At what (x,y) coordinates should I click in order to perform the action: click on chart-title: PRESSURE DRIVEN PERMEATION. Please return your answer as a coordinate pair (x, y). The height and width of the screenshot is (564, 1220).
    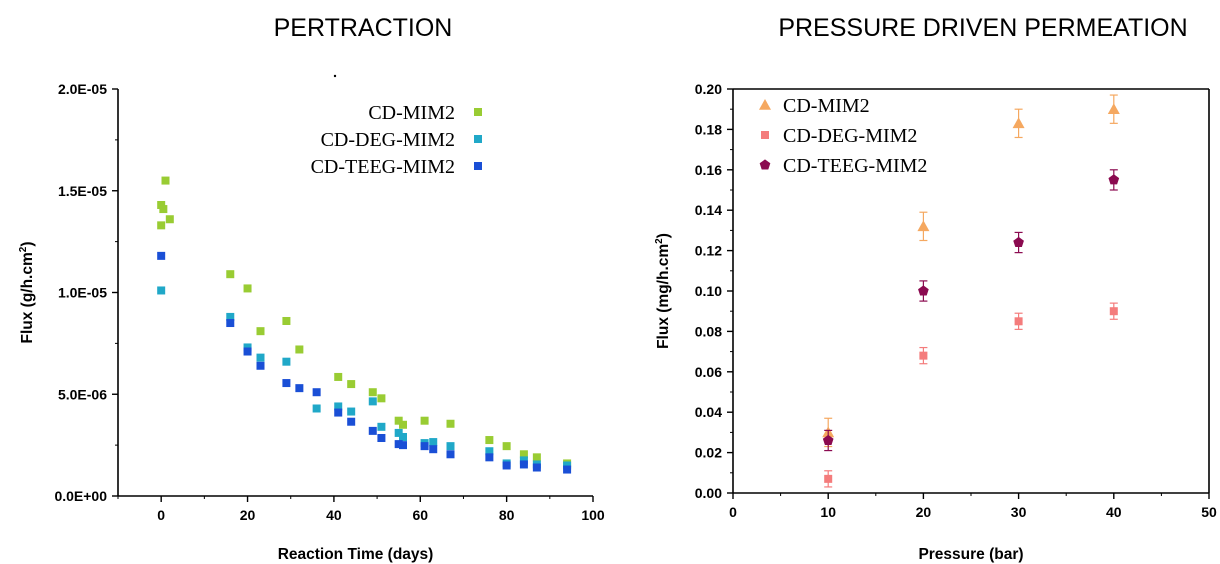
    Looking at the image, I should click on (982, 28).